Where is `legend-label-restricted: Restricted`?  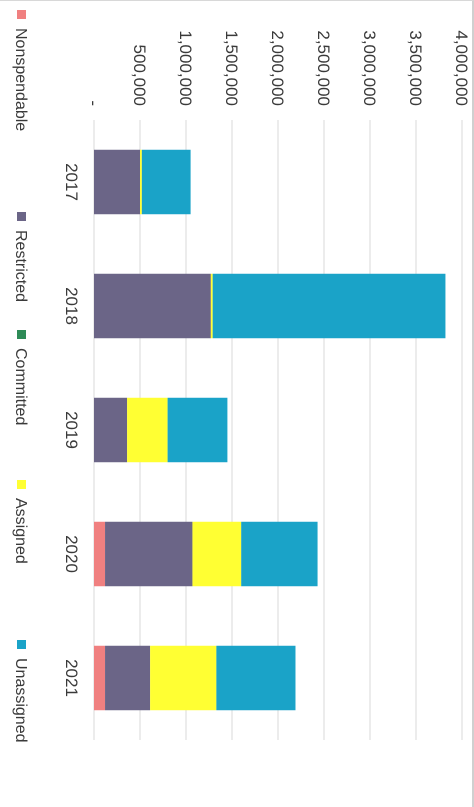 legend-label-restricted: Restricted is located at coordinates (20, 266).